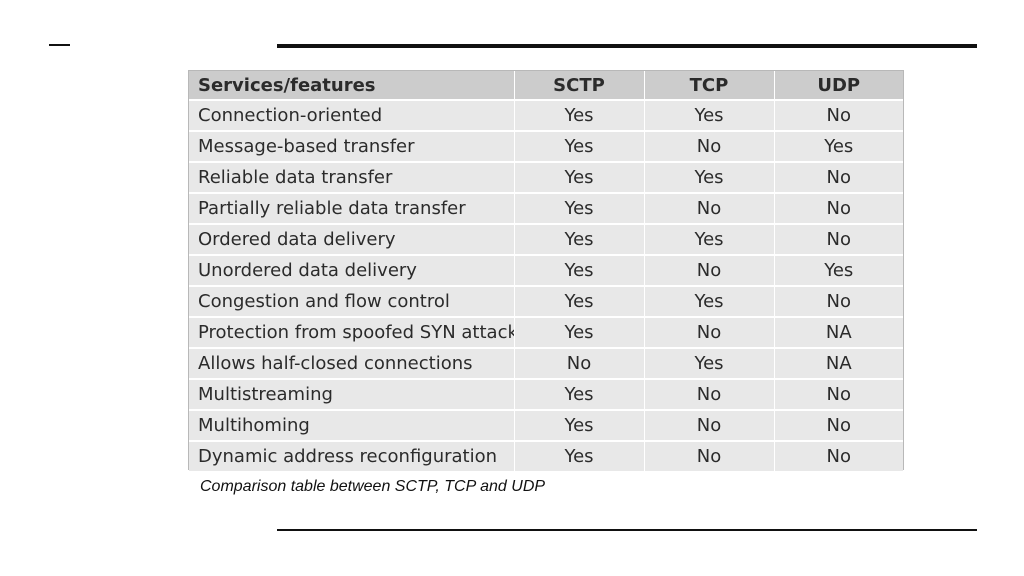 Image resolution: width=1024 pixels, height=576 pixels. Describe the element at coordinates (352, 147) in the screenshot. I see `feature-cell: Message-based transfer` at that location.